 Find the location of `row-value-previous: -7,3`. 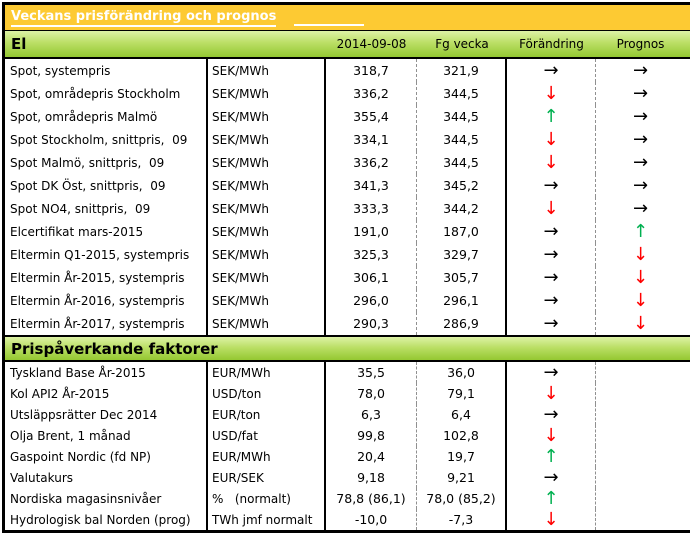

row-value-previous: -7,3 is located at coordinates (462, 519).